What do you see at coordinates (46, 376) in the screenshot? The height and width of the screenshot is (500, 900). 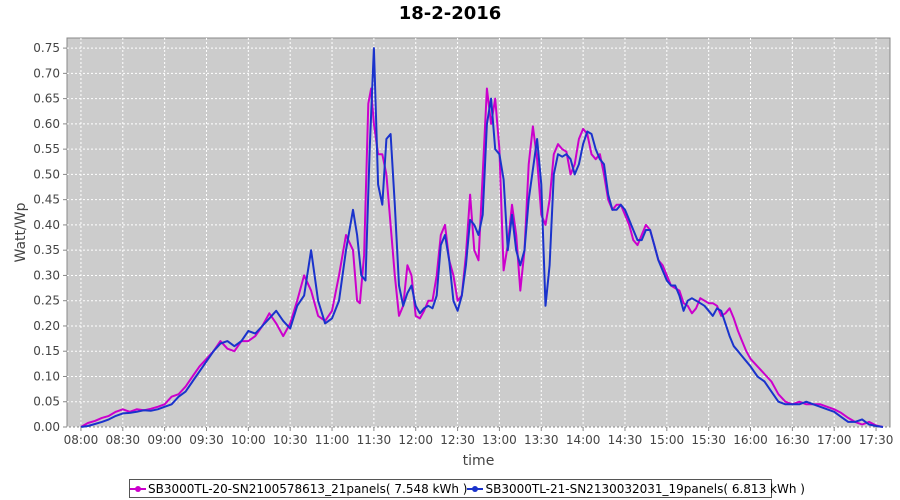 I see `y-tick-label: 0.10` at bounding box center [46, 376].